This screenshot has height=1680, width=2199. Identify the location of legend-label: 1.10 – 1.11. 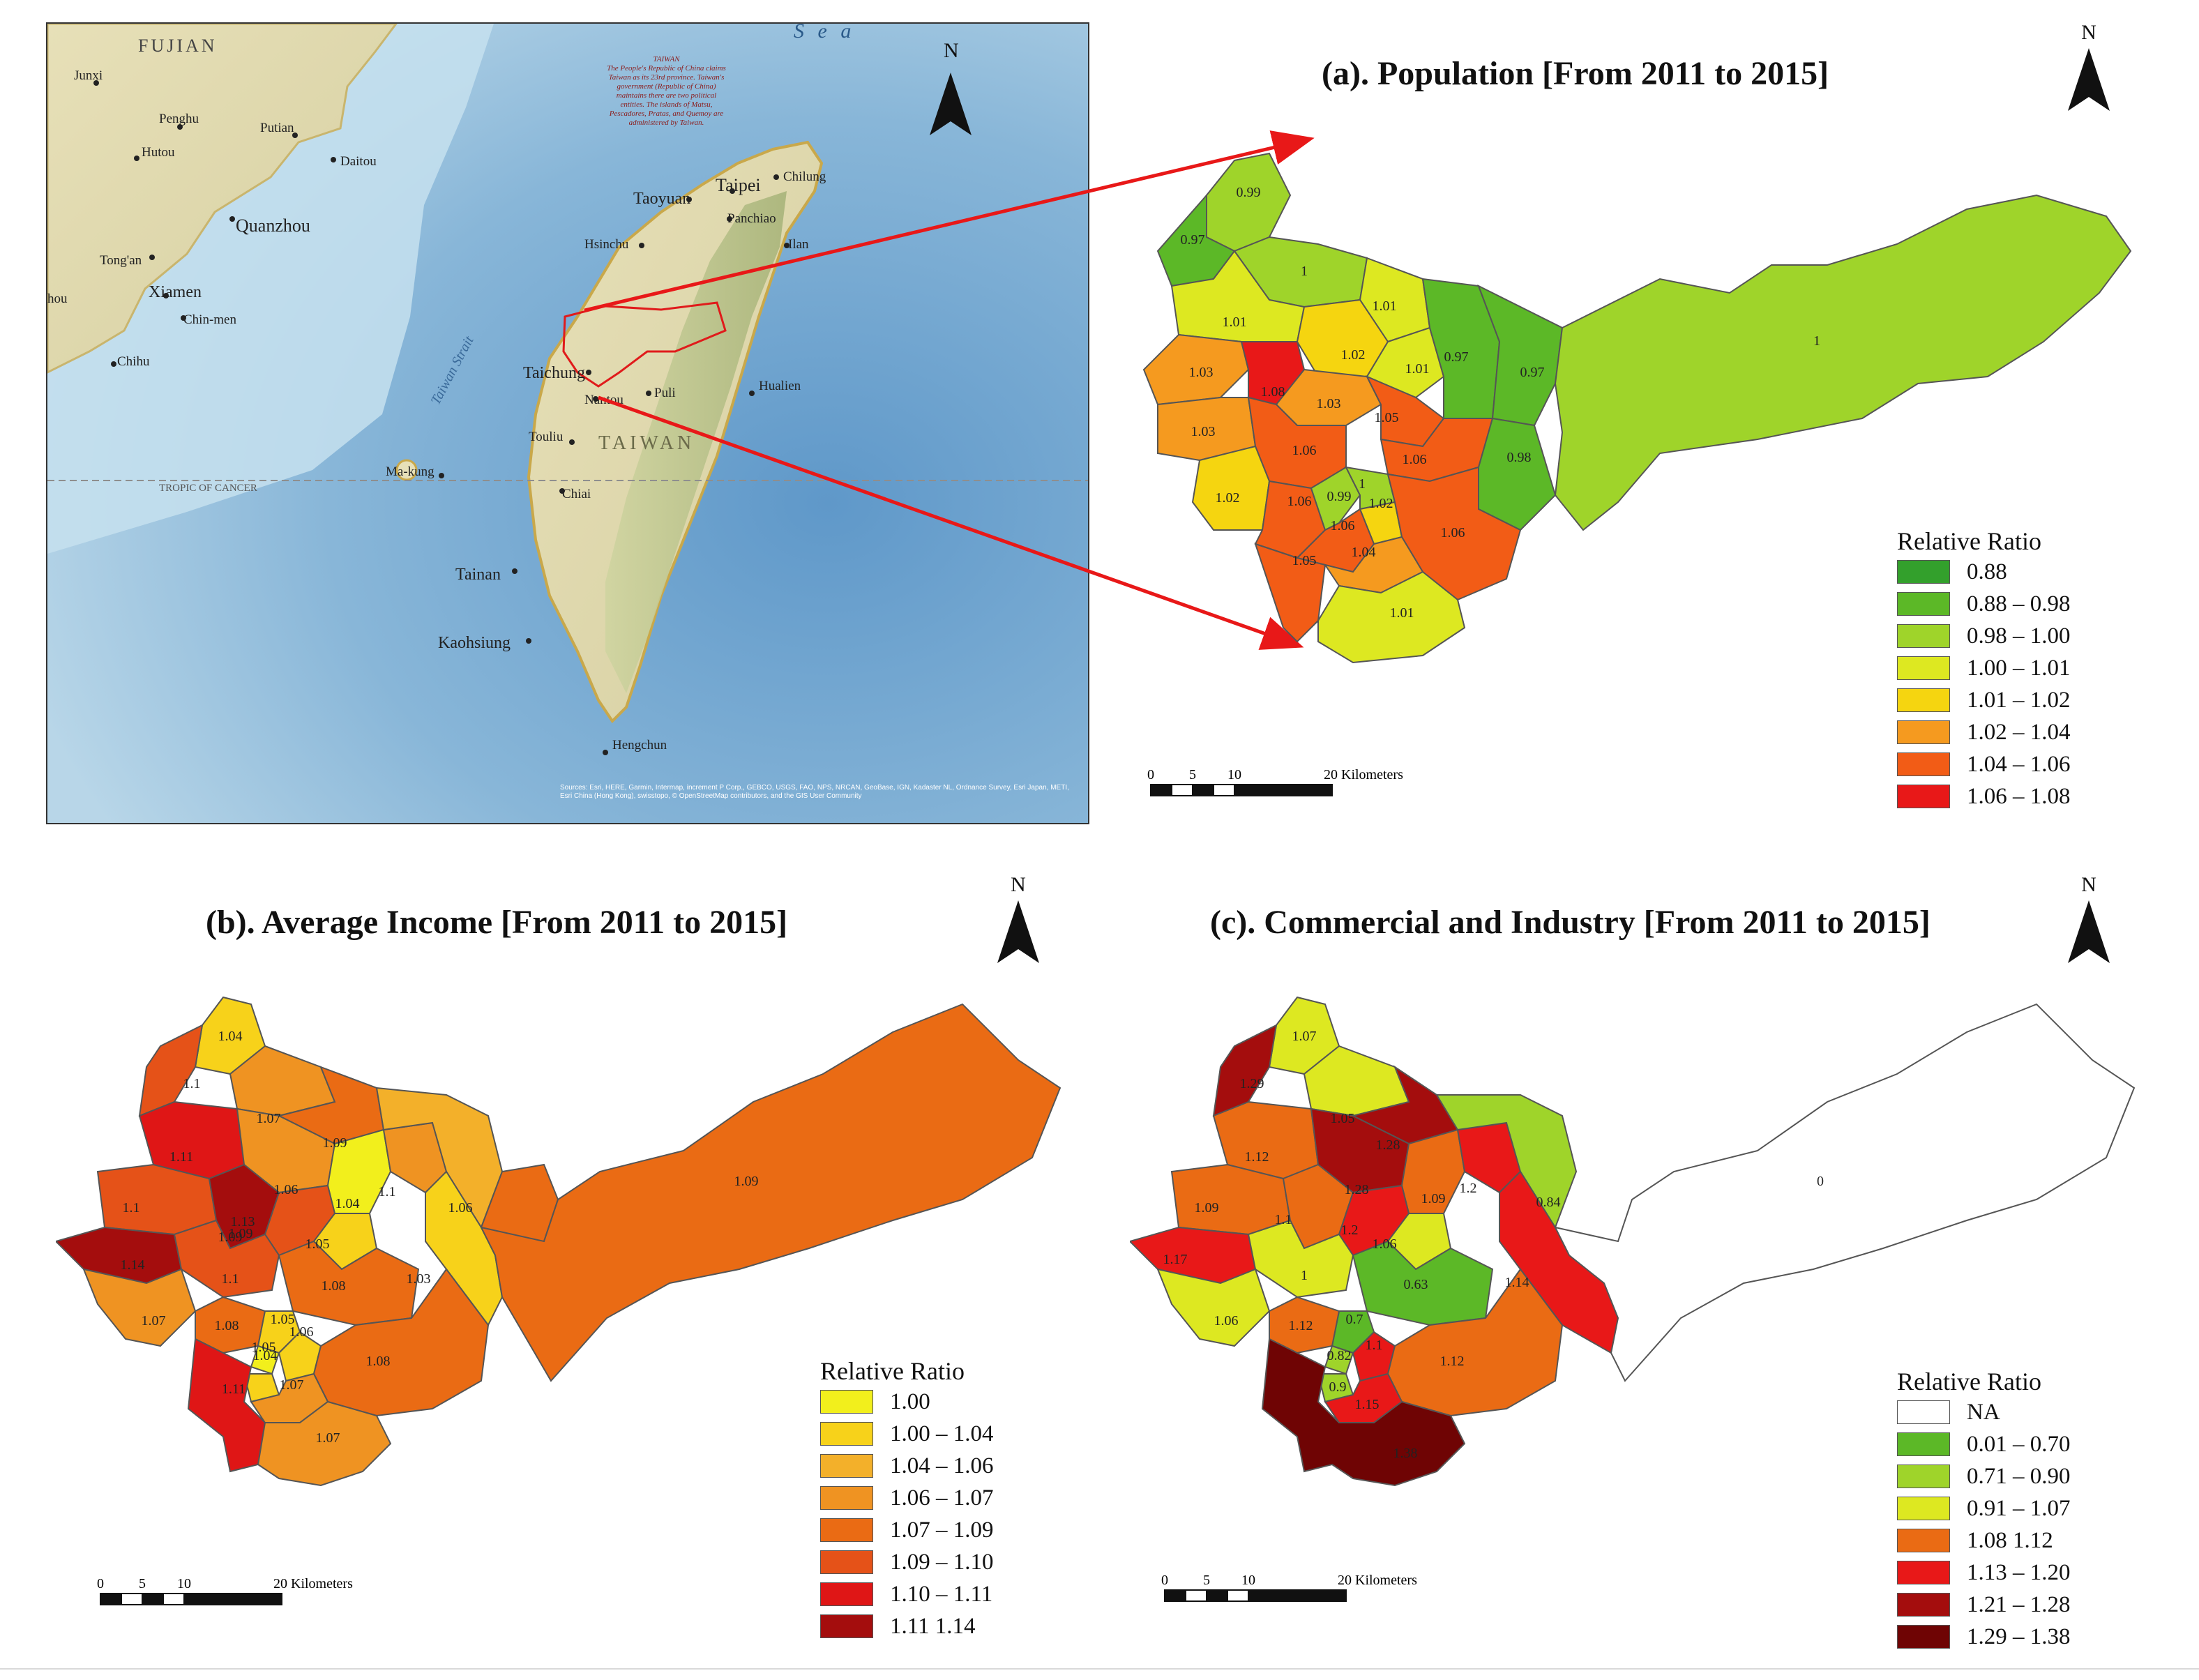
(941, 1594).